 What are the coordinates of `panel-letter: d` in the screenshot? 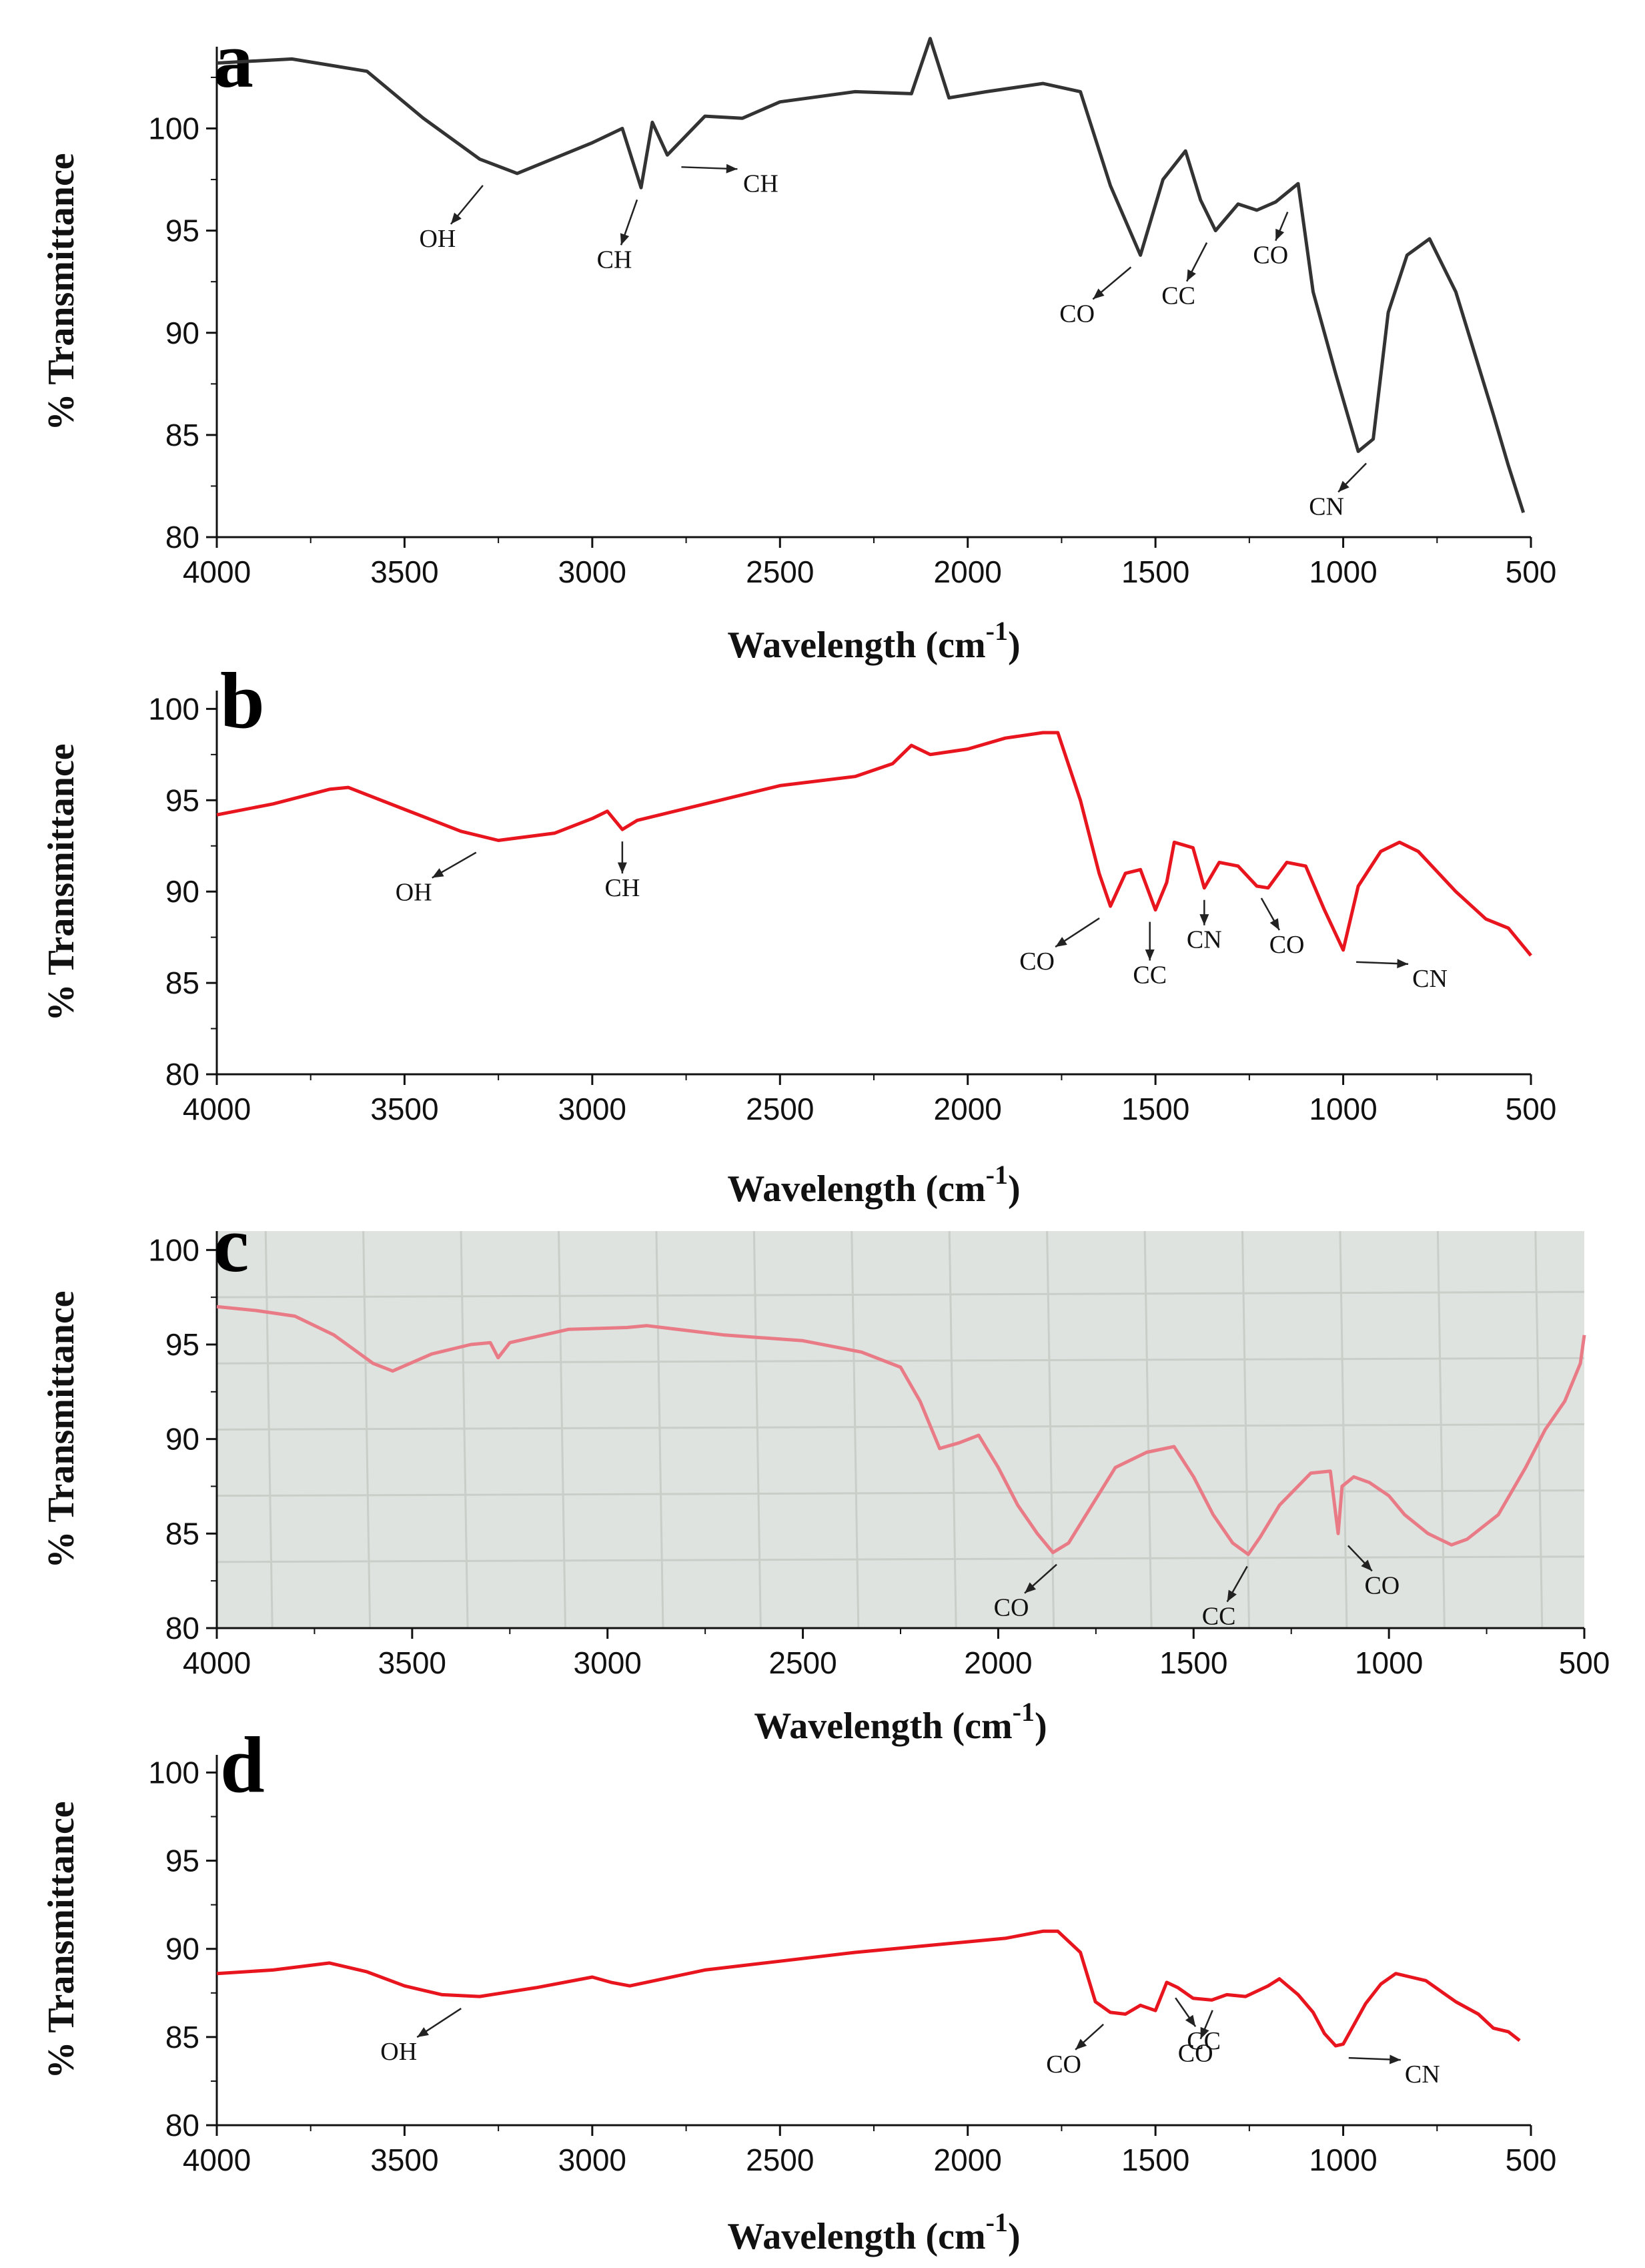 It's located at (242, 1764).